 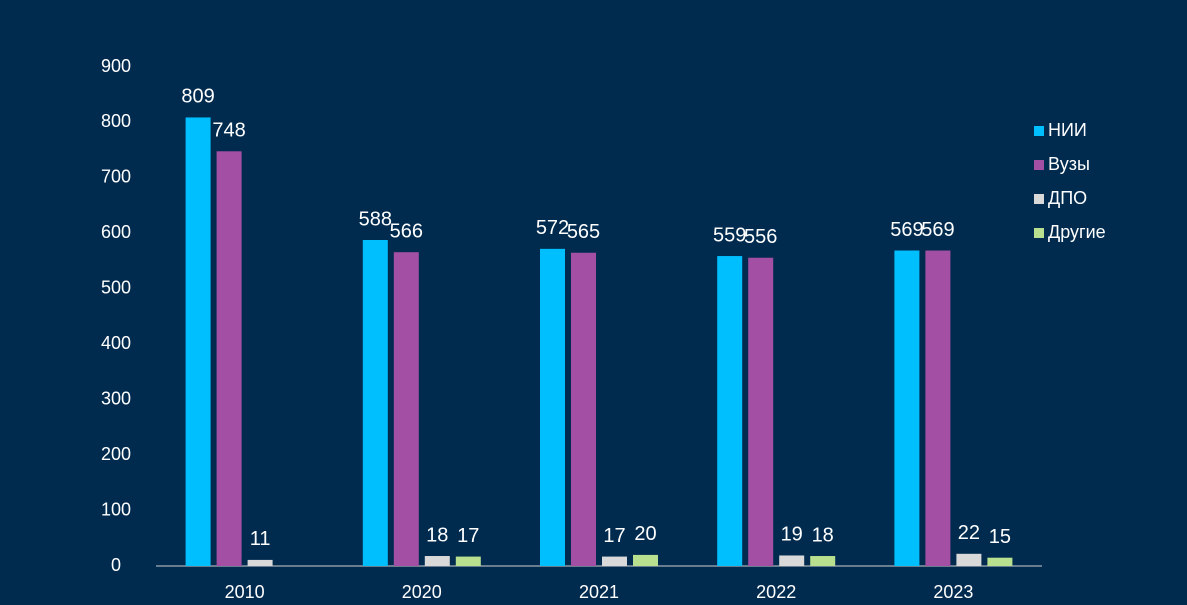 I want to click on data-label: 572, so click(x=552, y=228).